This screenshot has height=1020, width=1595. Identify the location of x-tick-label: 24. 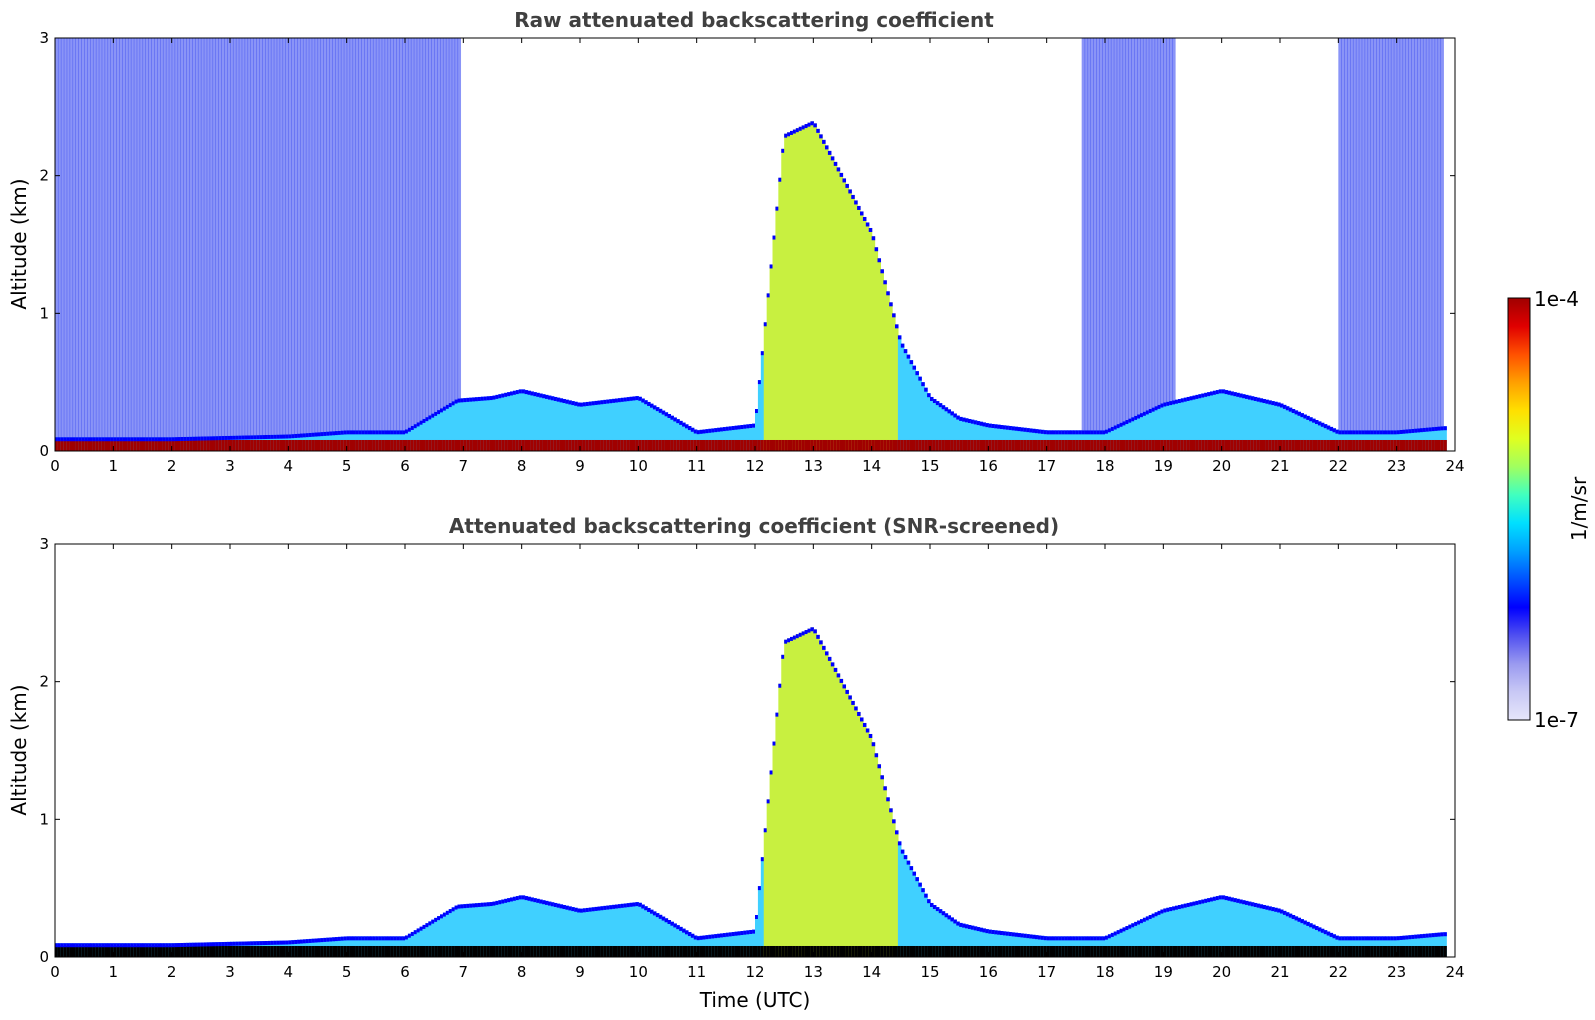
(1454, 972).